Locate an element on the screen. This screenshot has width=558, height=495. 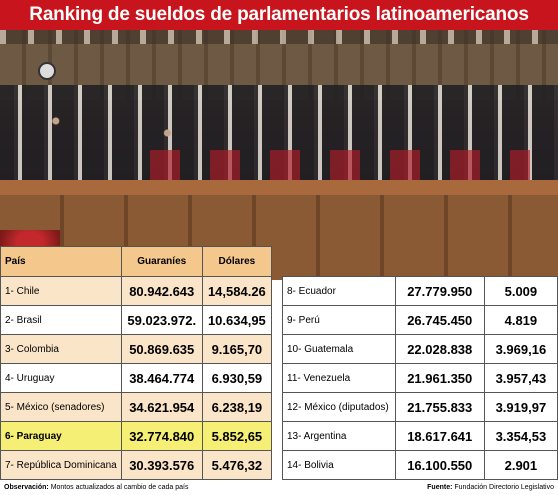
country-name: 1- Chile is located at coordinates (61, 291).